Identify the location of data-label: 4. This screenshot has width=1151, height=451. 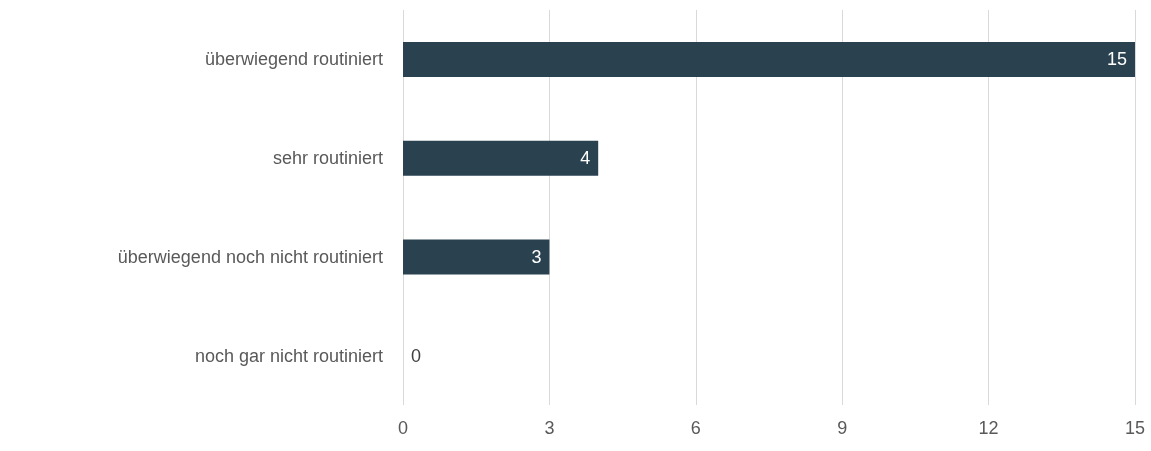
(585, 158).